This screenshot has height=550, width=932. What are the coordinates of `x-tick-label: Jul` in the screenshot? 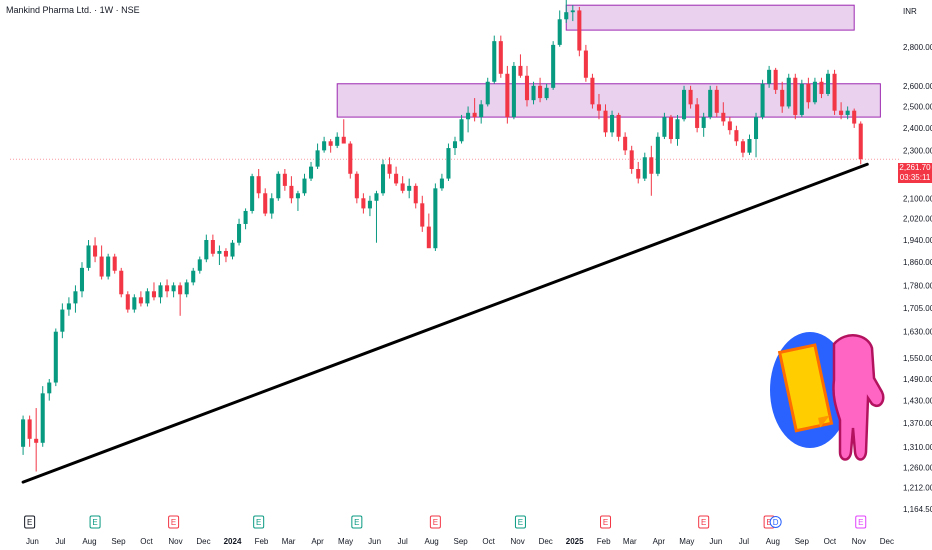 It's located at (744, 541).